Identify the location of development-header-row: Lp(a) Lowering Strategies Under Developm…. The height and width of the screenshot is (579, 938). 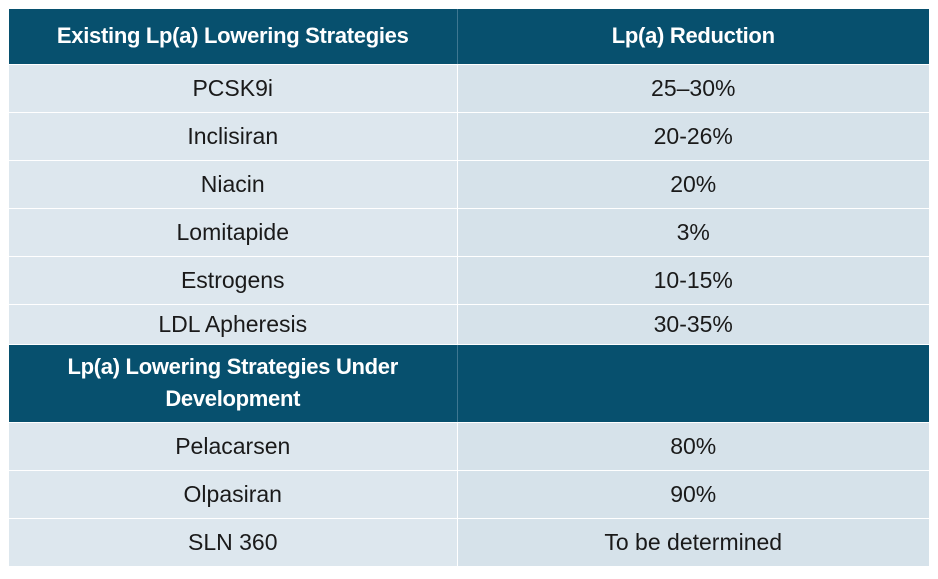
(469, 383).